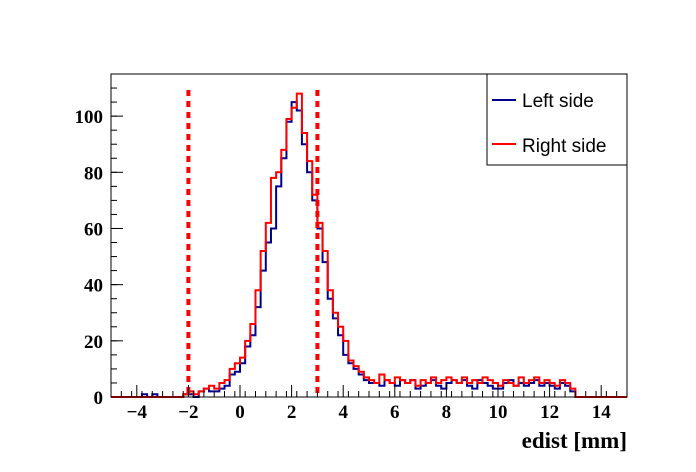 Image resolution: width=696 pixels, height=472 pixels. I want to click on legend: Left side Right side, so click(557, 119).